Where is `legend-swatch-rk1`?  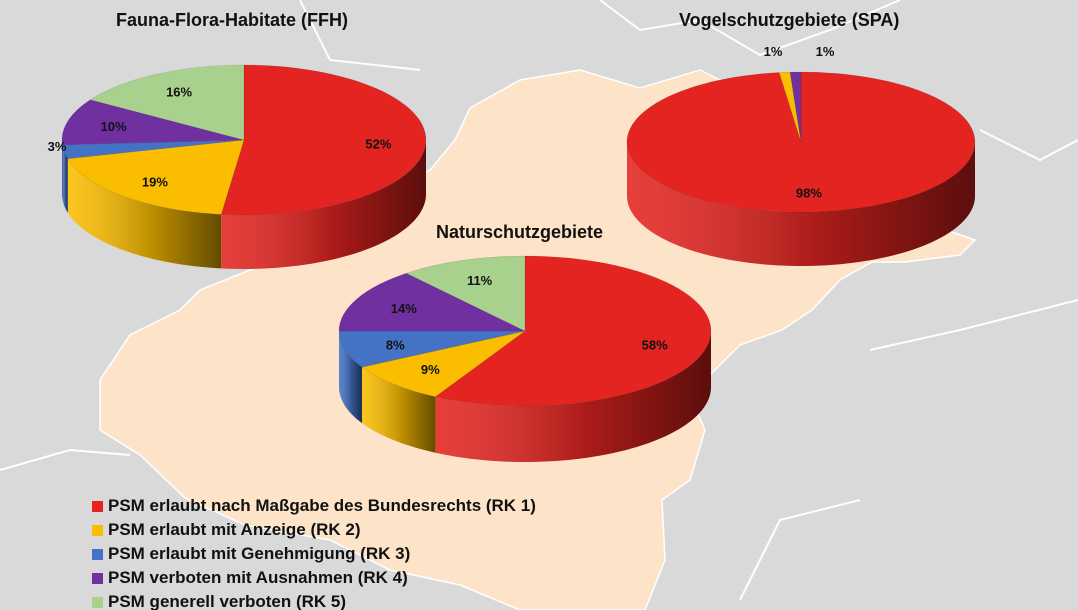
legend-swatch-rk1 is located at coordinates (97, 506).